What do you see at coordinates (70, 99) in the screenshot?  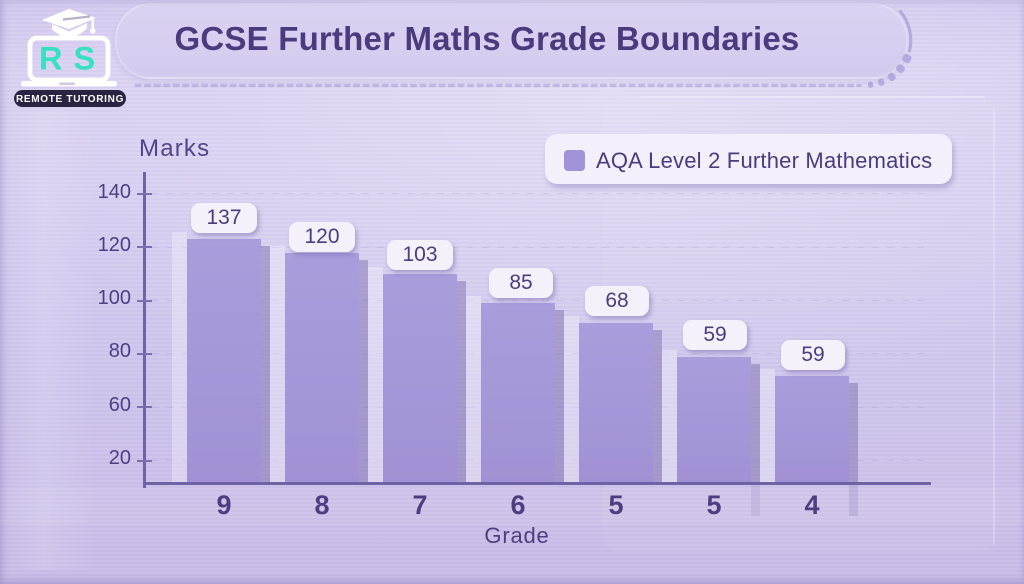 I see `svg-text: REMOTE TUTORING` at bounding box center [70, 99].